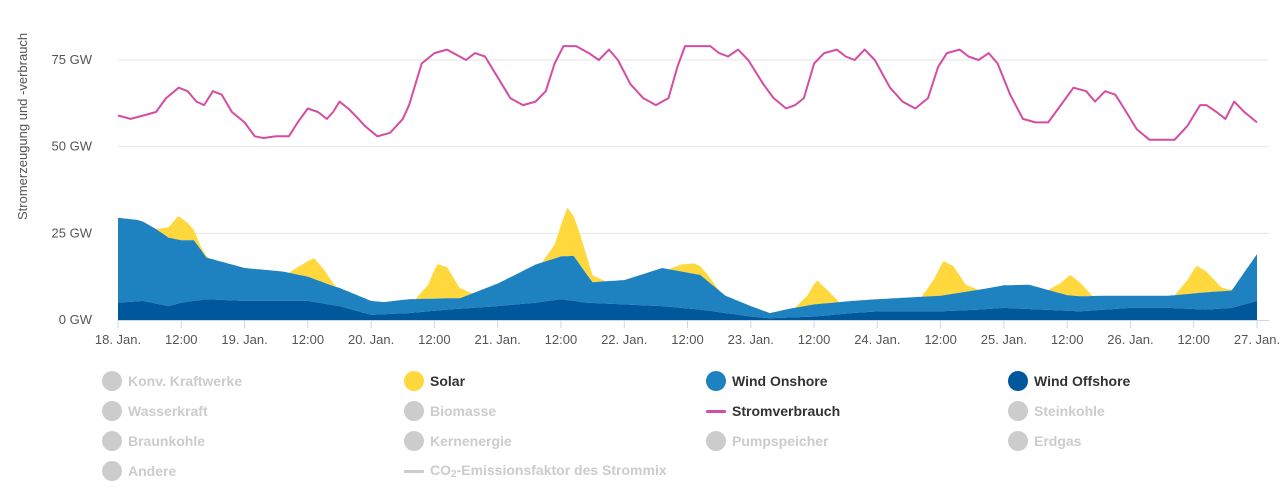 The image size is (1285, 491). I want to click on legend-label: Stromverbrauch, so click(786, 411).